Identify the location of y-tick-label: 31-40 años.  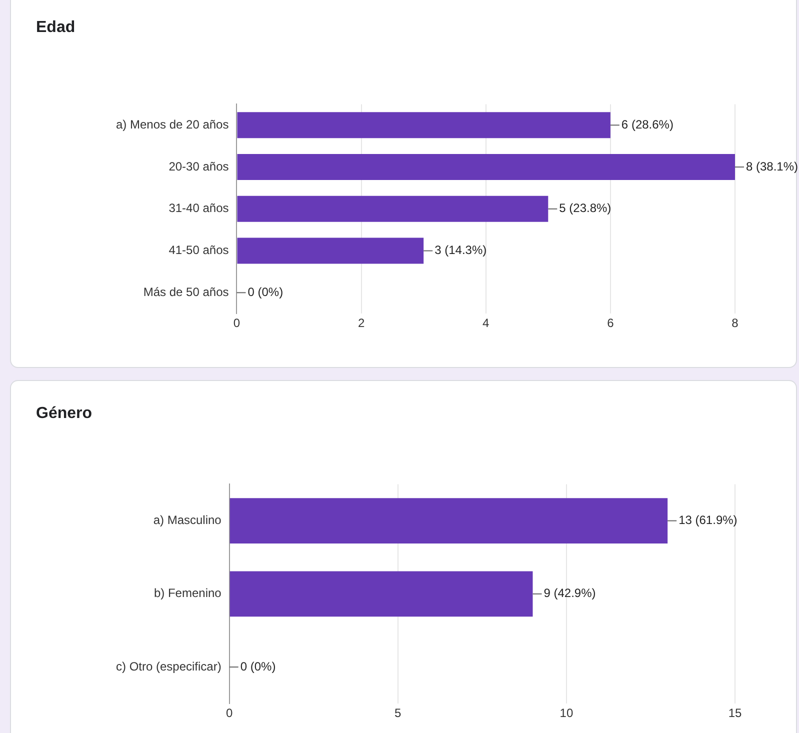
(198, 208).